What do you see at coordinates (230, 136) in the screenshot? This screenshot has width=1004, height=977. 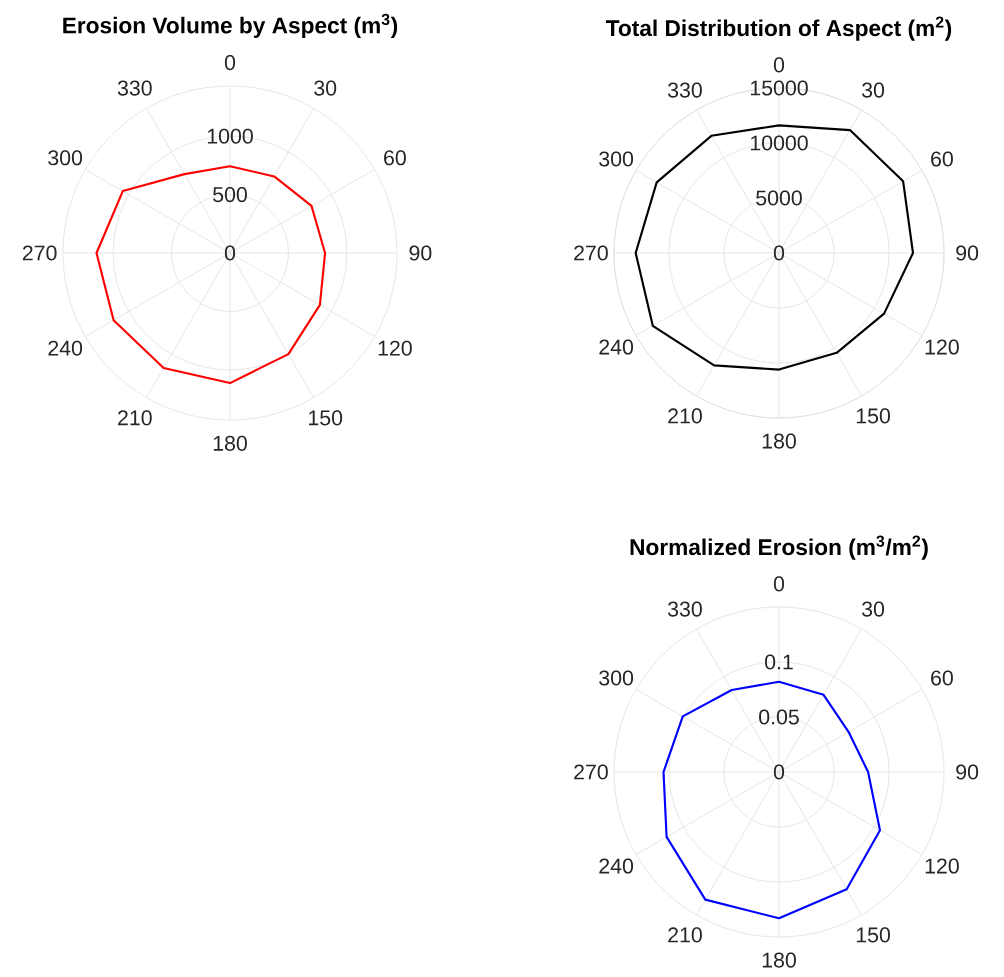 I see `y-tick-label: 1000` at bounding box center [230, 136].